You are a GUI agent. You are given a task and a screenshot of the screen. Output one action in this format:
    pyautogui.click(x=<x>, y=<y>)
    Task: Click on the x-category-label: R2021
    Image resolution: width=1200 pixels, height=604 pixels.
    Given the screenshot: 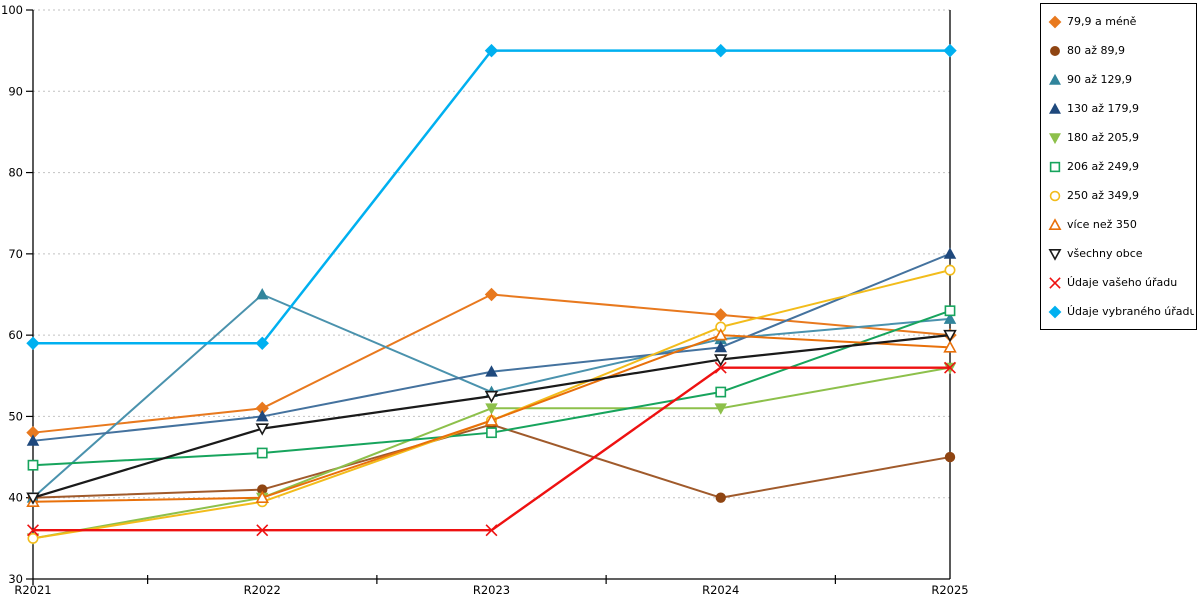 What is the action you would take?
    pyautogui.click(x=32, y=590)
    